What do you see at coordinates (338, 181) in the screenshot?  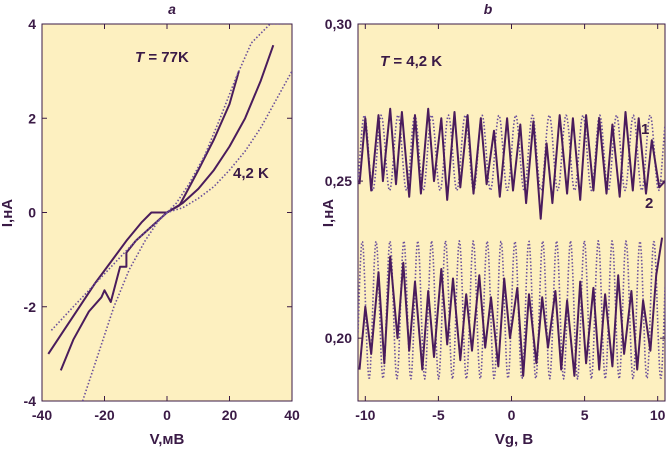 I see `y-tick-label: 0,25` at bounding box center [338, 181].